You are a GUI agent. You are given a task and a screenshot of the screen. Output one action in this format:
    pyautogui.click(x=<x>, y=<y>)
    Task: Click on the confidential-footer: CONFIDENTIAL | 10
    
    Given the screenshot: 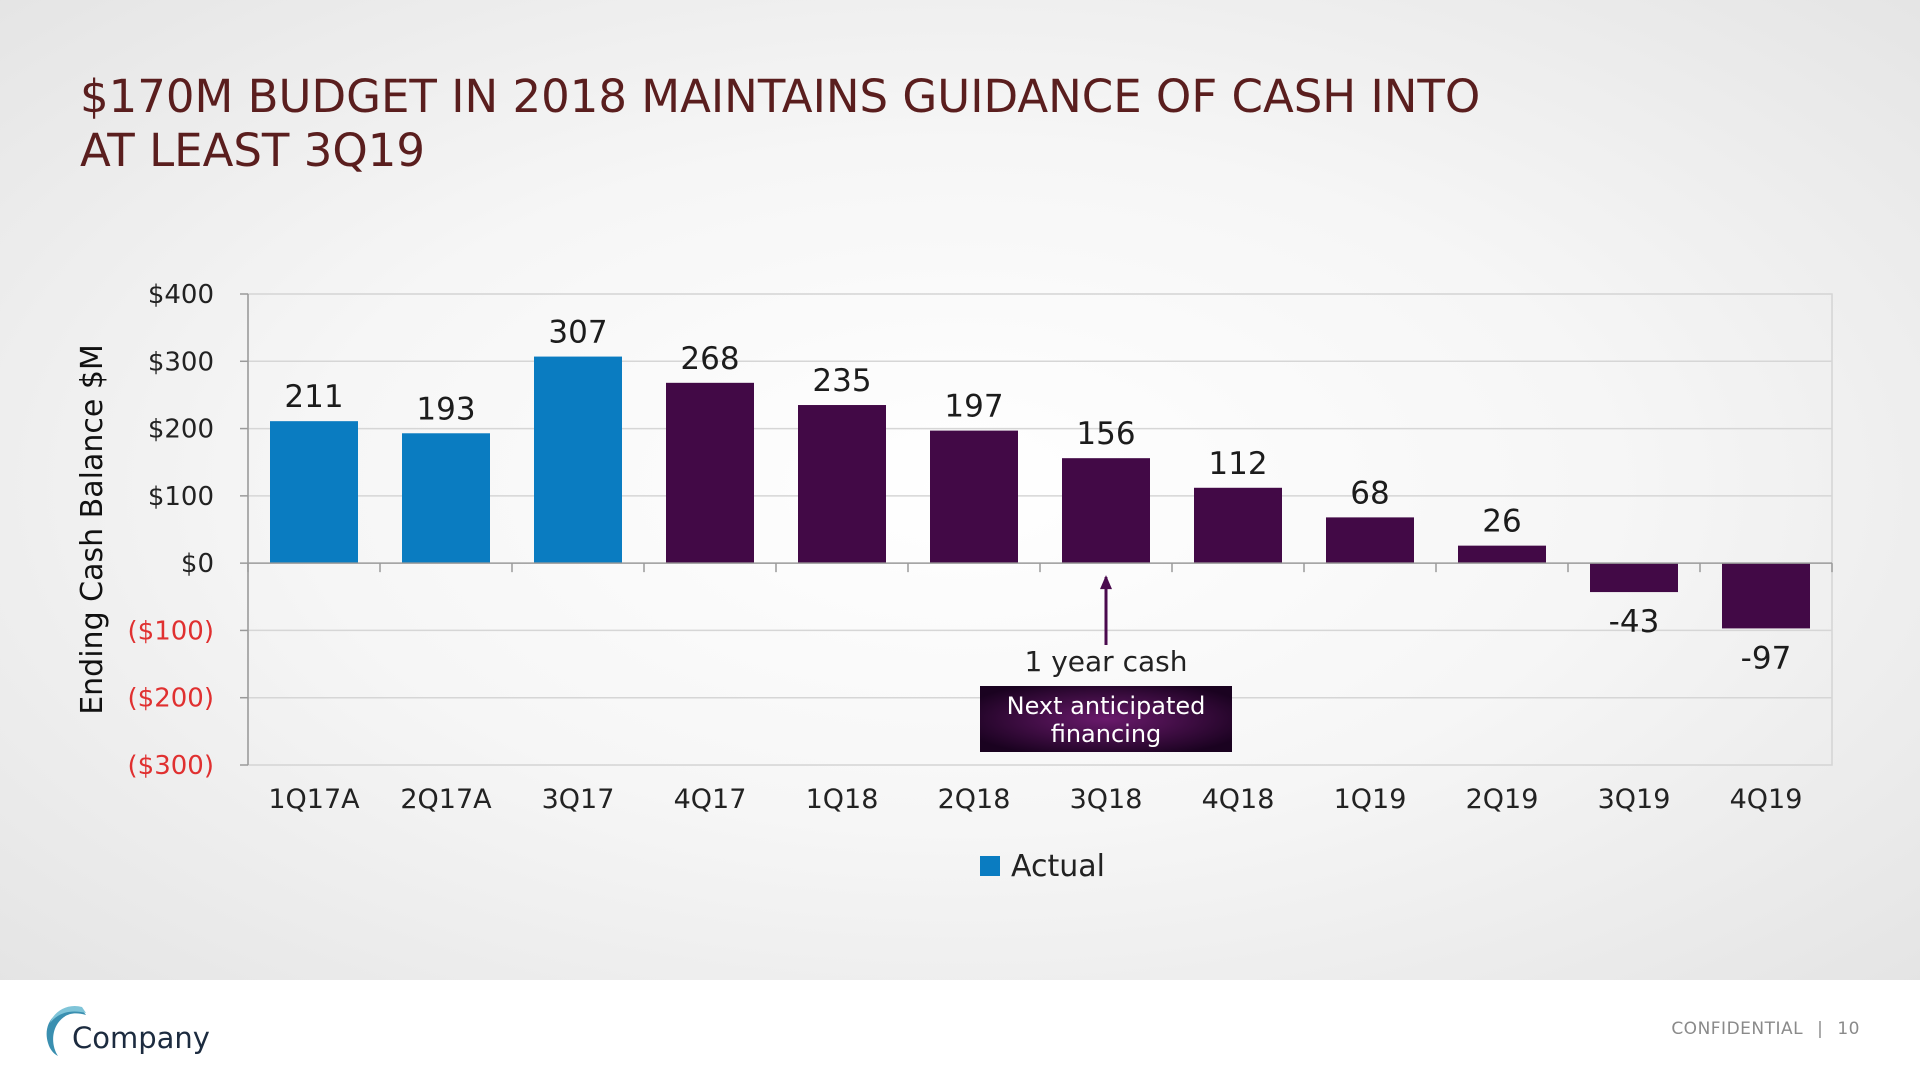 What is the action you would take?
    pyautogui.click(x=1765, y=1029)
    